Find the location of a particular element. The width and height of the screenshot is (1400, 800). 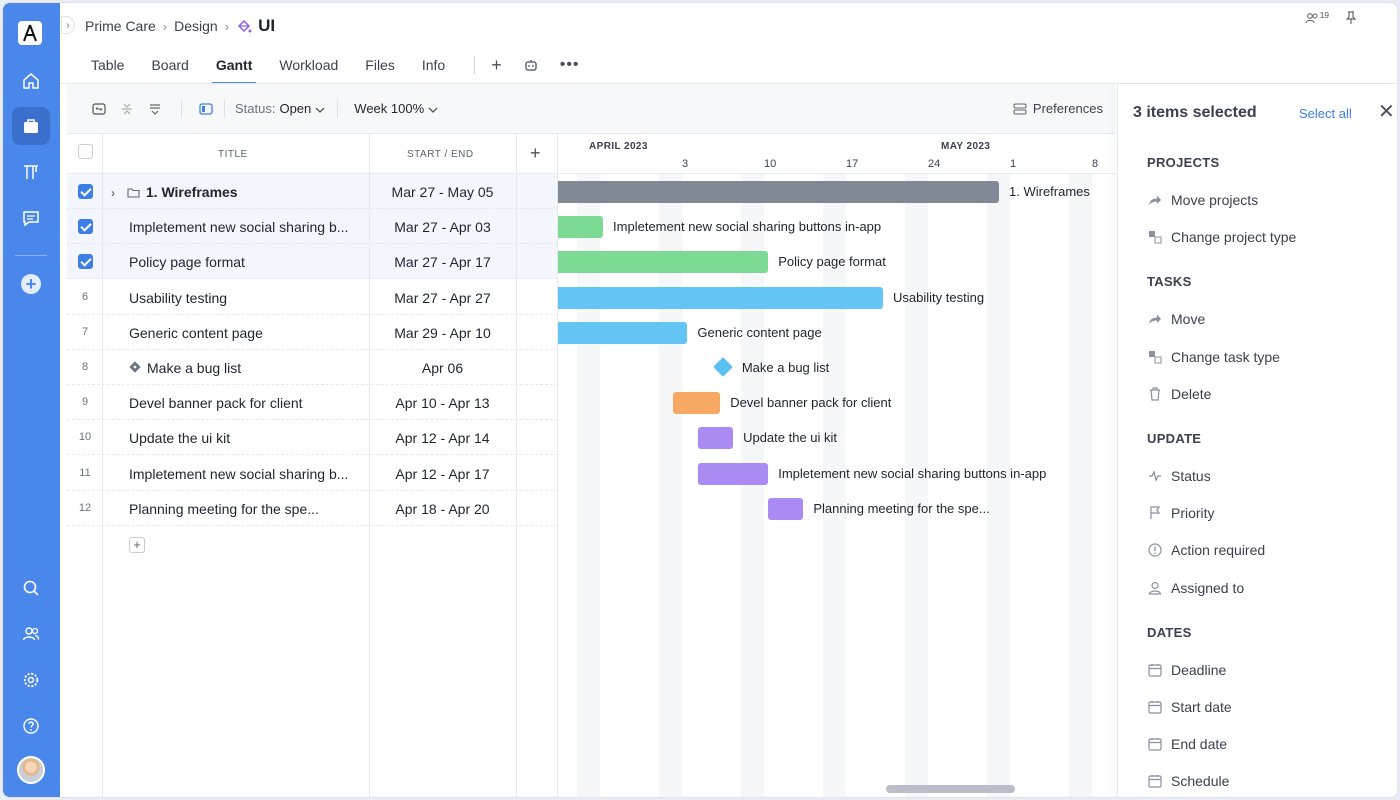

bulk-action-delete: Delete is located at coordinates (1179, 394).